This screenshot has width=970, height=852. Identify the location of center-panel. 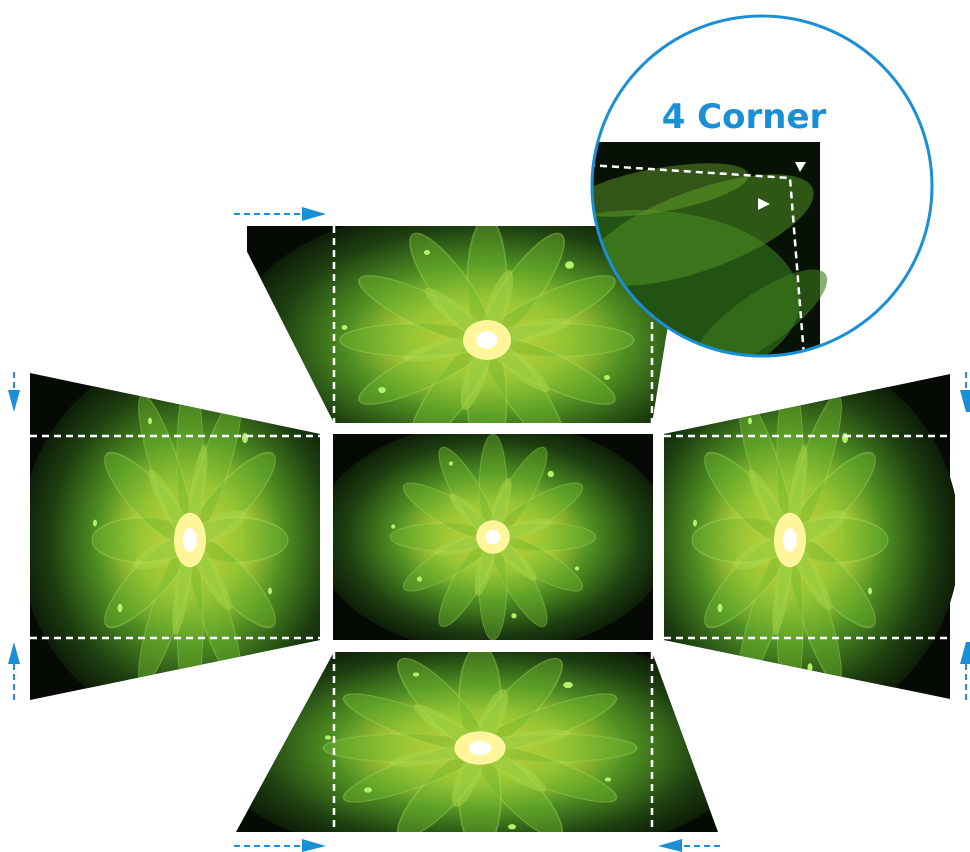
(493, 537).